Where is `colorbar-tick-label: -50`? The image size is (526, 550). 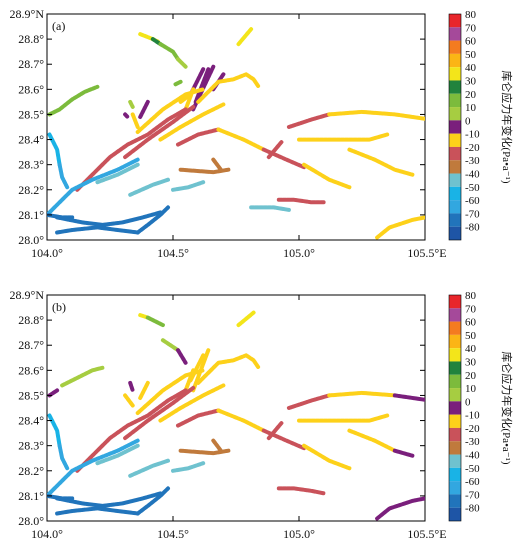 colorbar-tick-label: -50 is located at coordinates (472, 188).